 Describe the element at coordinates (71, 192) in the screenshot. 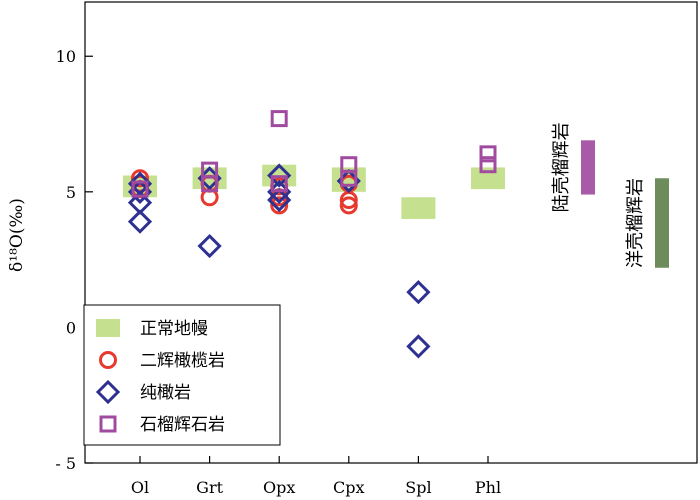

I see `y-tick-label: 5` at that location.